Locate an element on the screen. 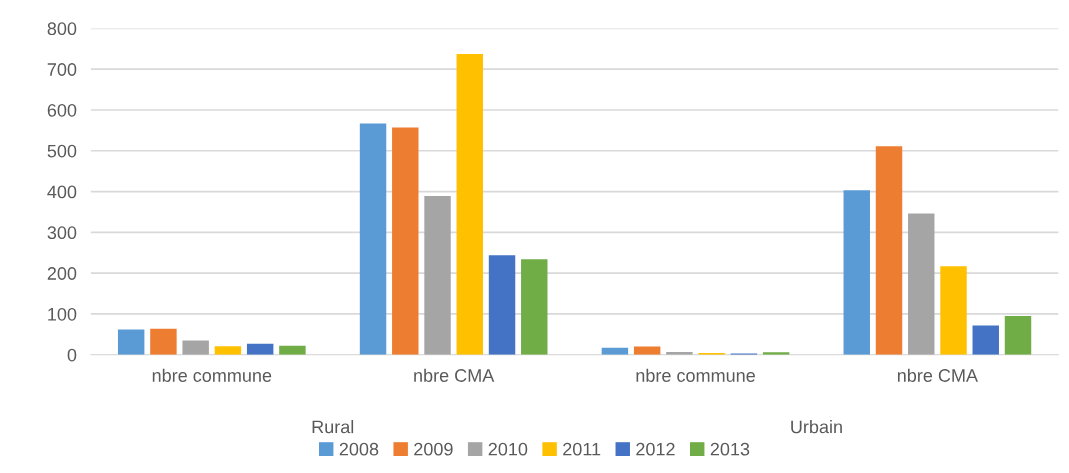 The image size is (1069, 473). y-tick-label: 500 is located at coordinates (62, 151).